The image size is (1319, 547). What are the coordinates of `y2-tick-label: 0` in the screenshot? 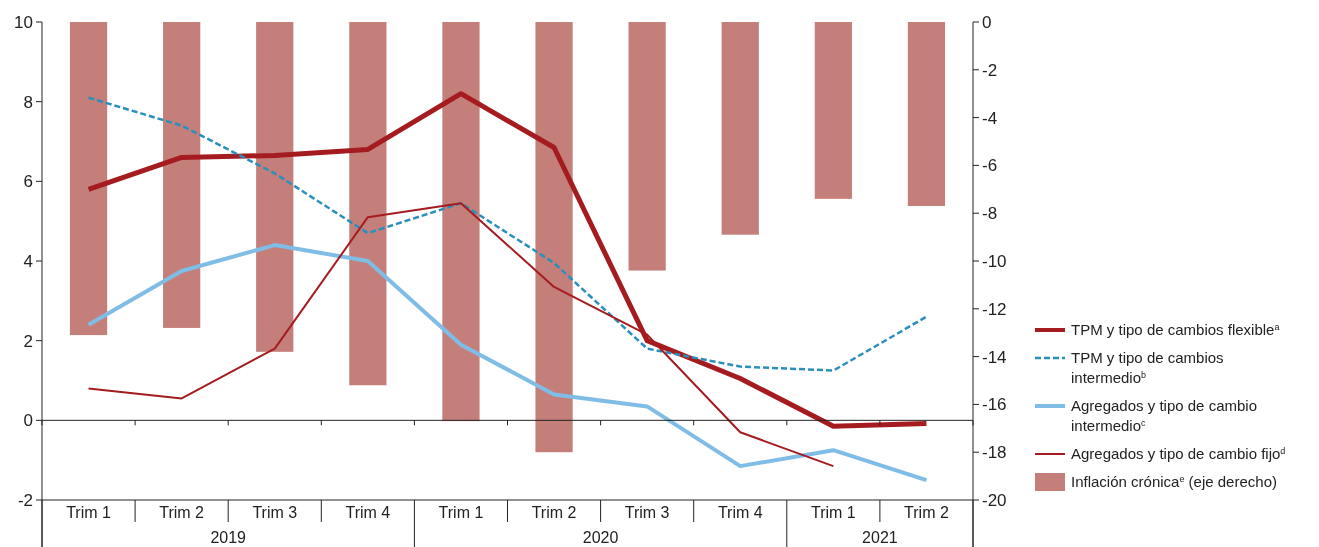 It's located at (987, 22).